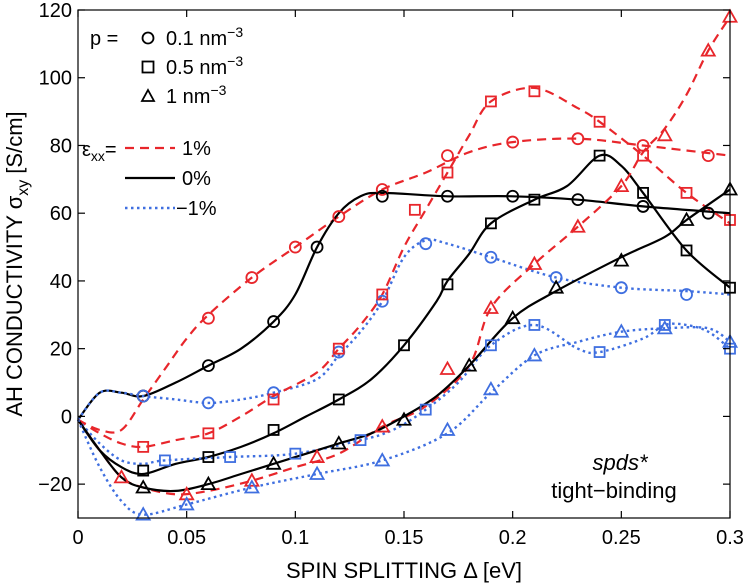 This screenshot has height=586, width=747. I want to click on legend-circle-marker, so click(148, 38).